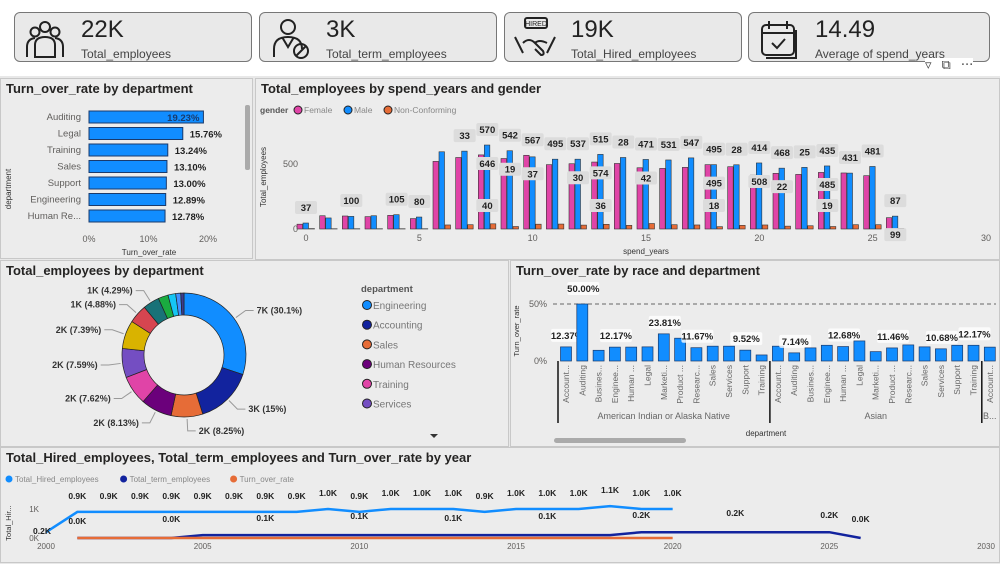 The height and width of the screenshot is (564, 1000). Describe the element at coordinates (967, 65) in the screenshot. I see `more-options-icon: ···` at that location.